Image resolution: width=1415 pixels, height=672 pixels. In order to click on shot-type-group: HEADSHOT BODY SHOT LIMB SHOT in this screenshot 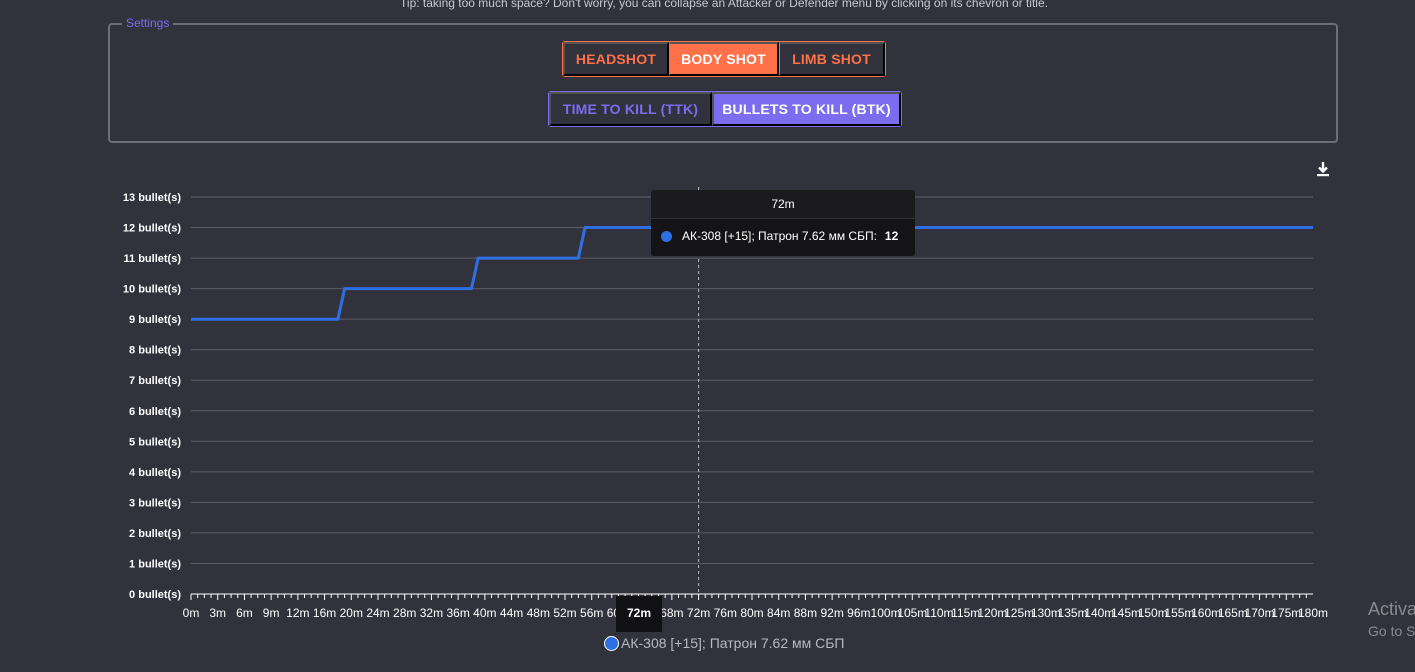, I will do `click(724, 59)`.